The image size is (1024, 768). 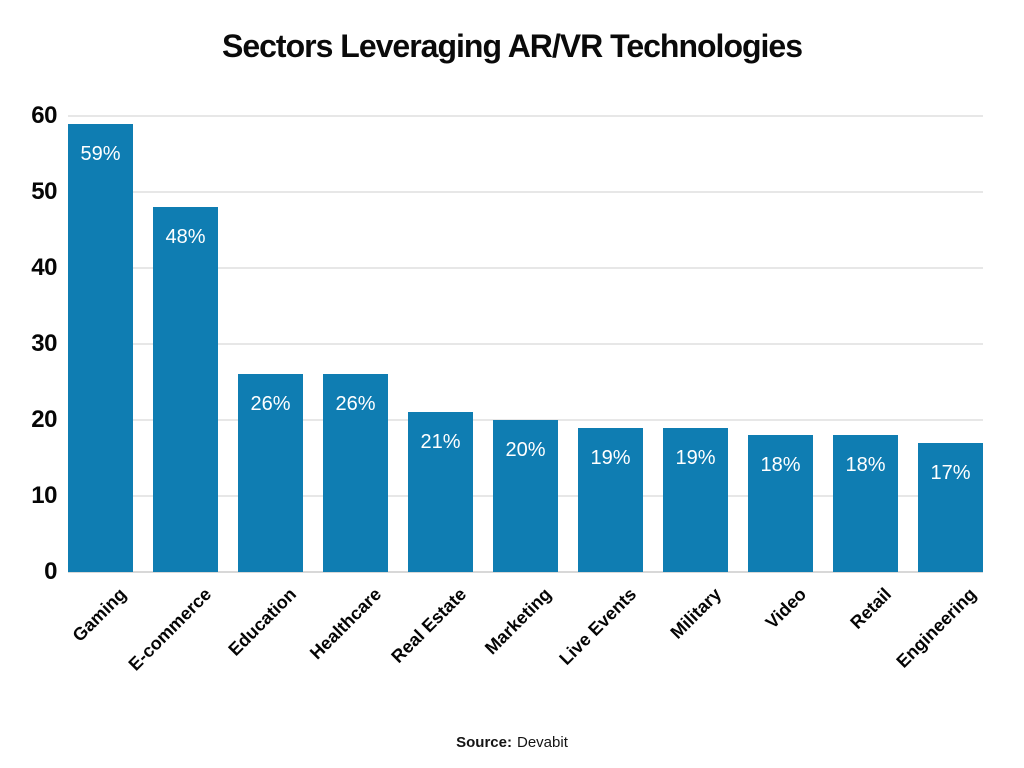 I want to click on y-tick-label-40: 40, so click(x=44, y=267).